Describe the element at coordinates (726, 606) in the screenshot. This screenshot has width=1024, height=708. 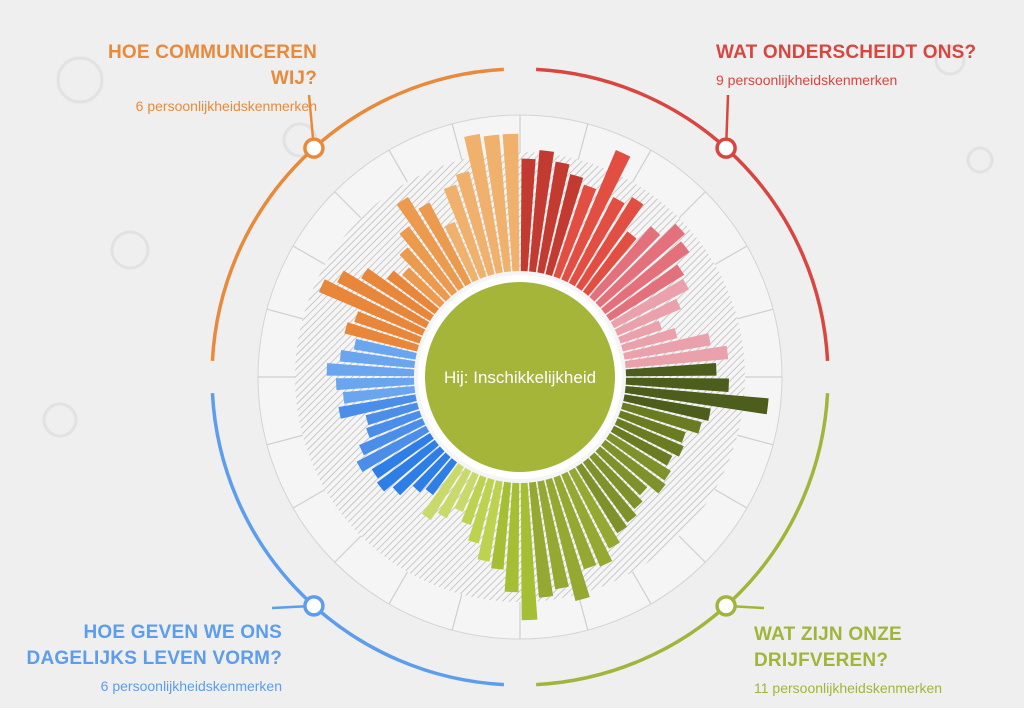
I see `marker-green` at that location.